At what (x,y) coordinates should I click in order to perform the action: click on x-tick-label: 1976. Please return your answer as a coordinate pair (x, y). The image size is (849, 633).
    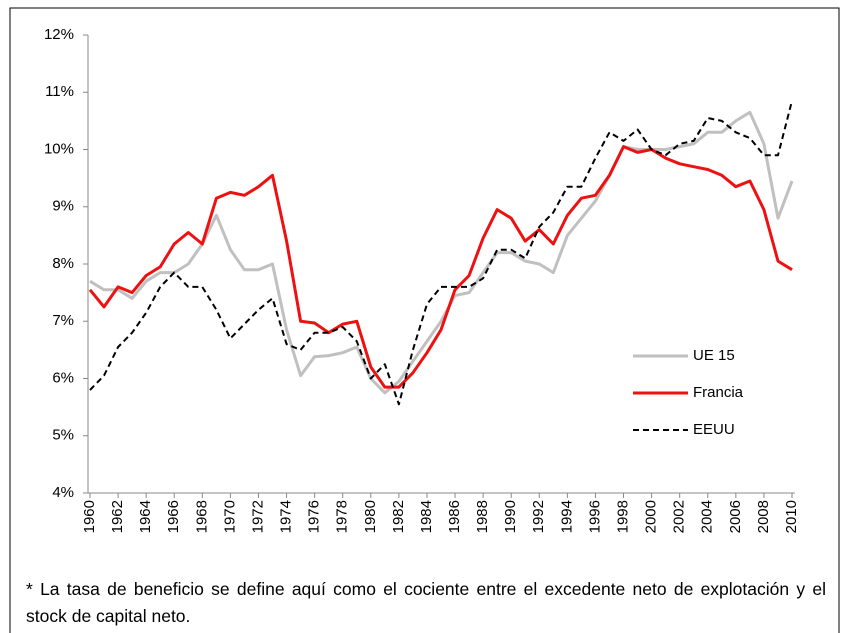
    Looking at the image, I should click on (314, 516).